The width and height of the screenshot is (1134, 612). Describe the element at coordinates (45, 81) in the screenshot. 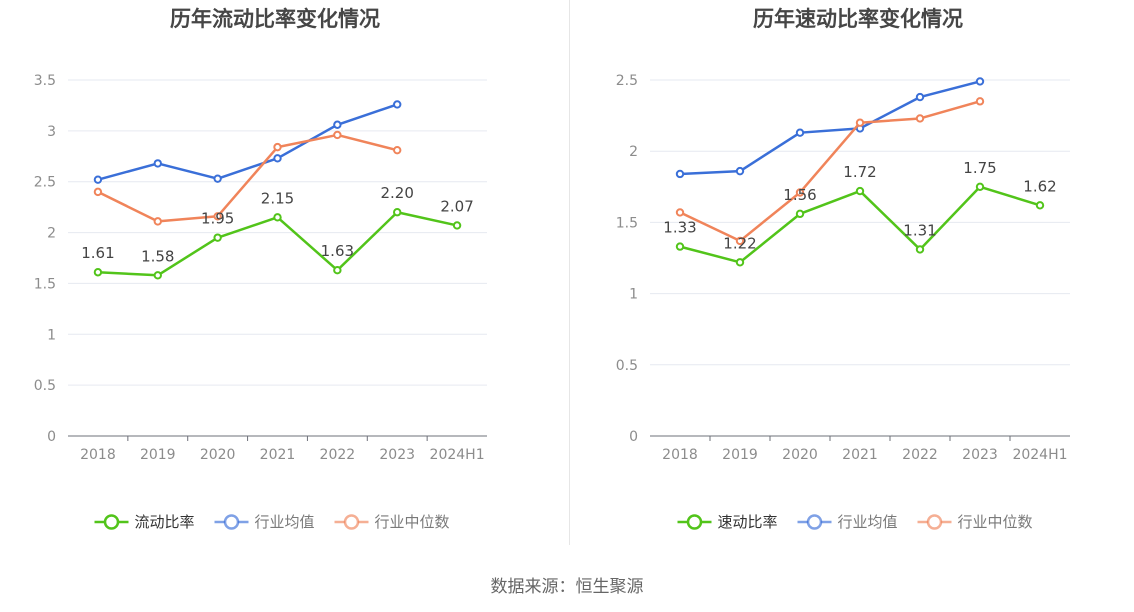

I see `y-tick-label: 3.5` at that location.